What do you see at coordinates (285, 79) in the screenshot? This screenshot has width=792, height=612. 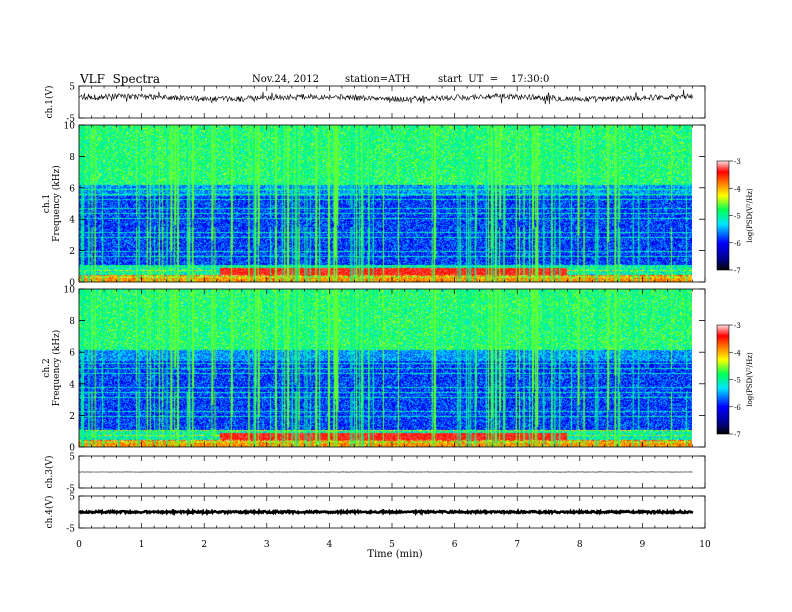 I see `header-date: Nov.24, 2012` at bounding box center [285, 79].